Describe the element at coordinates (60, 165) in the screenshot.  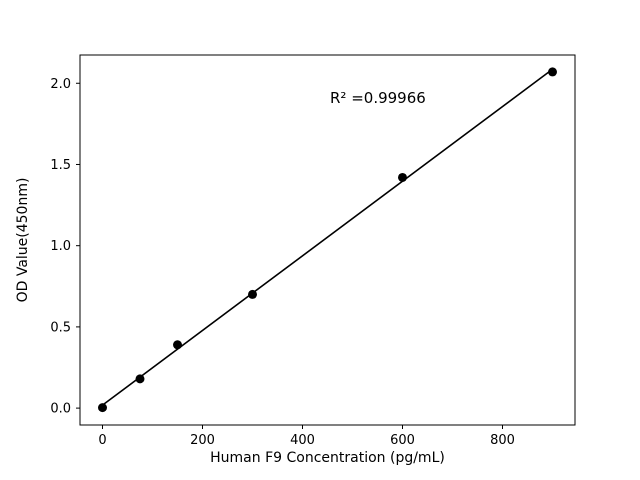
I see `y-tick-label: 1.5` at that location.